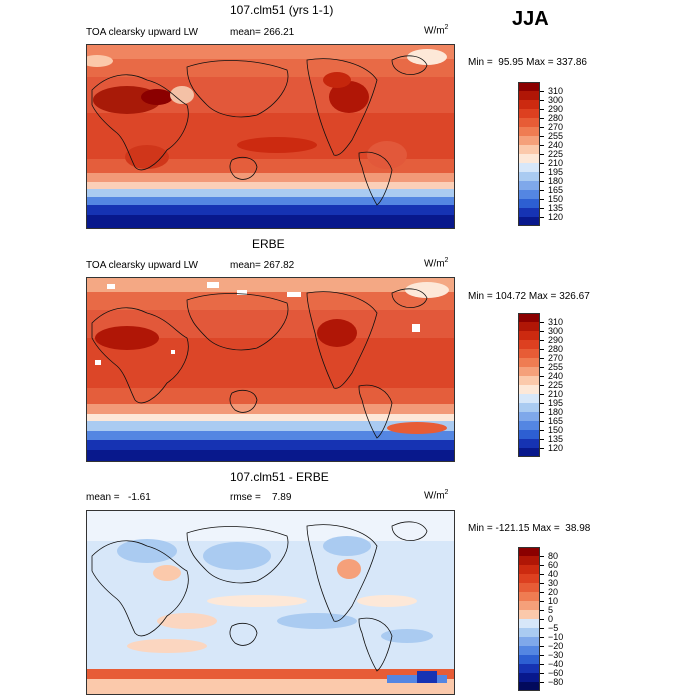 The height and width of the screenshot is (700, 700). Describe the element at coordinates (556, 637) in the screenshot. I see `colorbar-label: −10` at that location.